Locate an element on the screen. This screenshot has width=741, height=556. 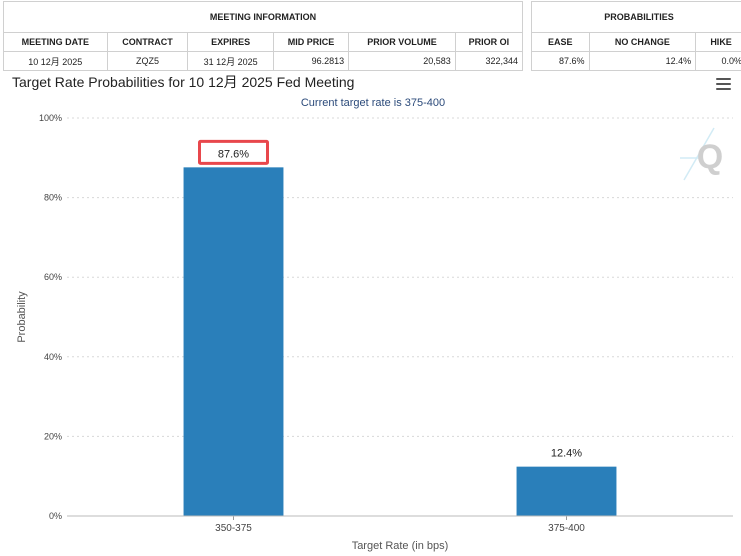
cell-prior-volume: 20,583 is located at coordinates (402, 61).